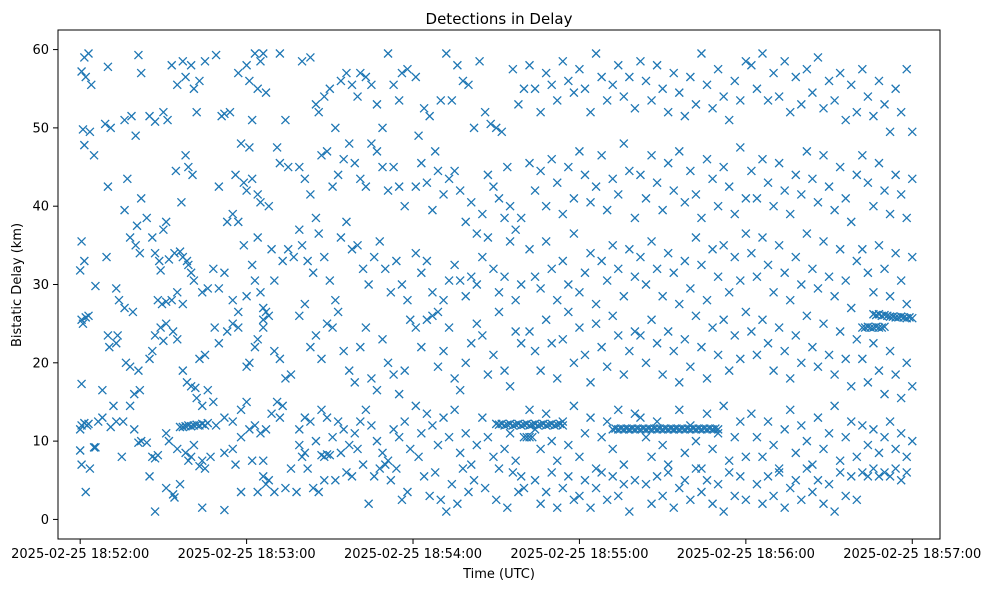 Image resolution: width=985 pixels, height=590 pixels. I want to click on y-tick-label: 50, so click(40, 128).